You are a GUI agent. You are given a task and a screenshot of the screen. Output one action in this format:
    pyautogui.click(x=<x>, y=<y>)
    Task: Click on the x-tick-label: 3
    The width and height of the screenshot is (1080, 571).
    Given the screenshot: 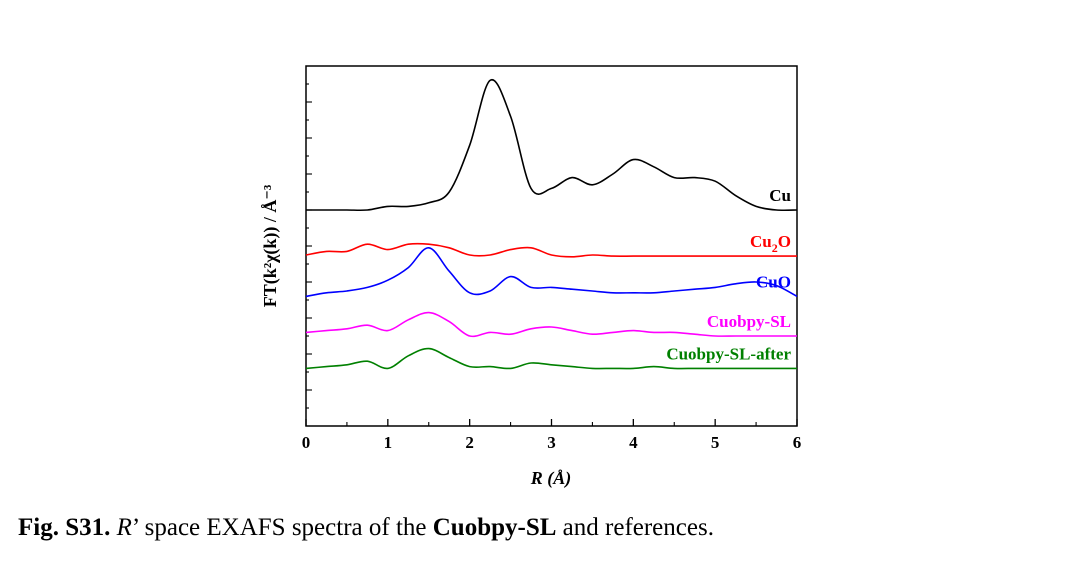 What is the action you would take?
    pyautogui.click(x=551, y=442)
    